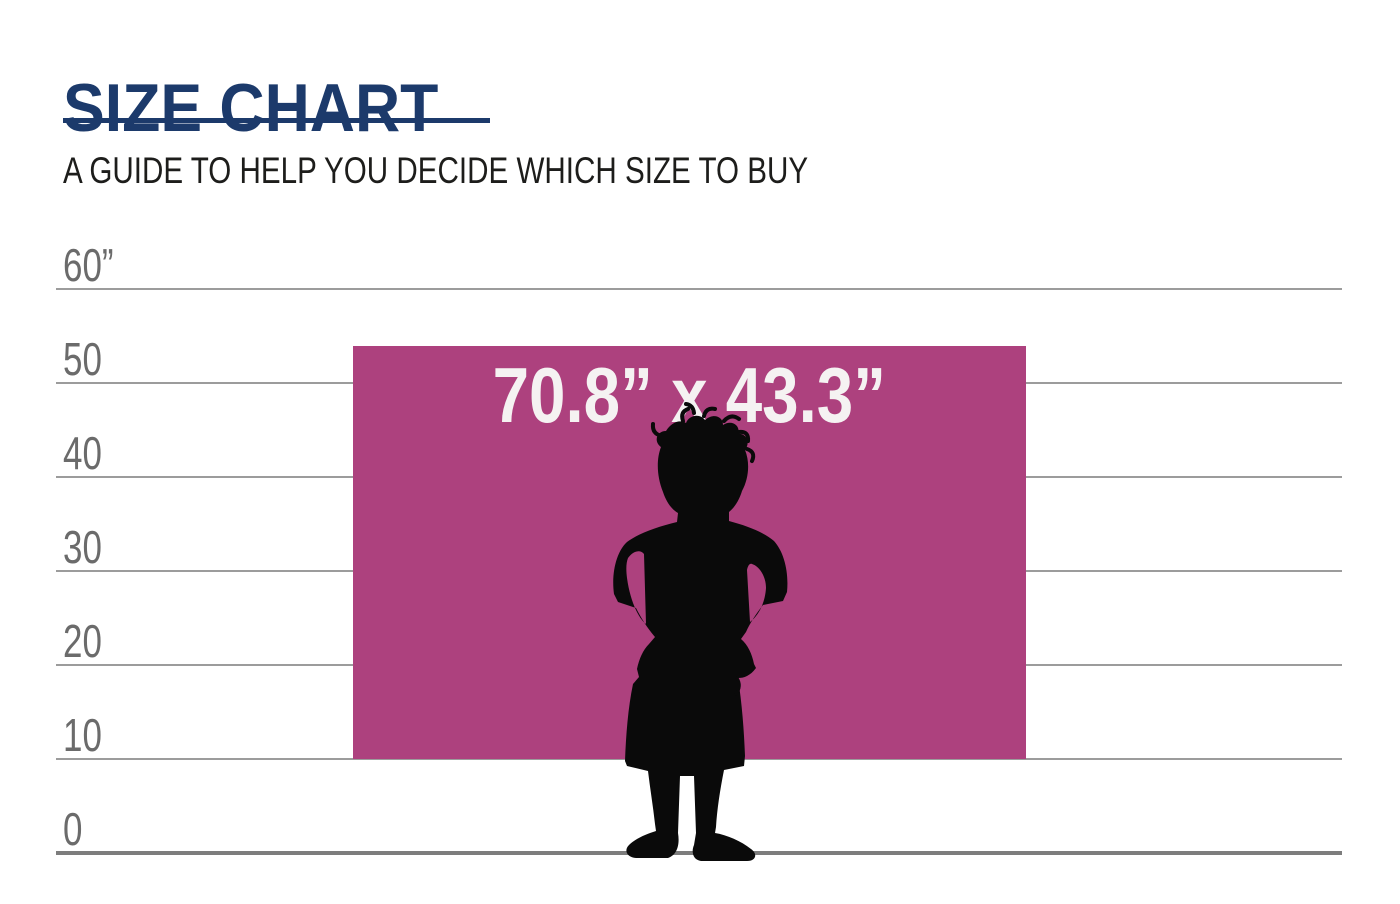 This screenshot has width=1400, height=904. I want to click on axis-tick-label: 40, so click(82, 453).